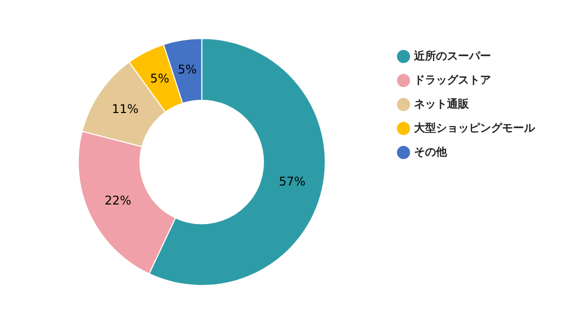 The image size is (573, 324). Describe the element at coordinates (452, 79) in the screenshot. I see `legend-label: ドラッグストア` at that location.